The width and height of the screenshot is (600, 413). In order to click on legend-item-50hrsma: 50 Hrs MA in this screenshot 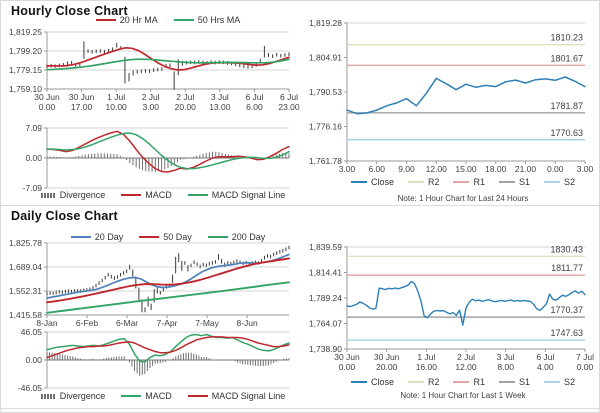, I will do `click(206, 20)`.